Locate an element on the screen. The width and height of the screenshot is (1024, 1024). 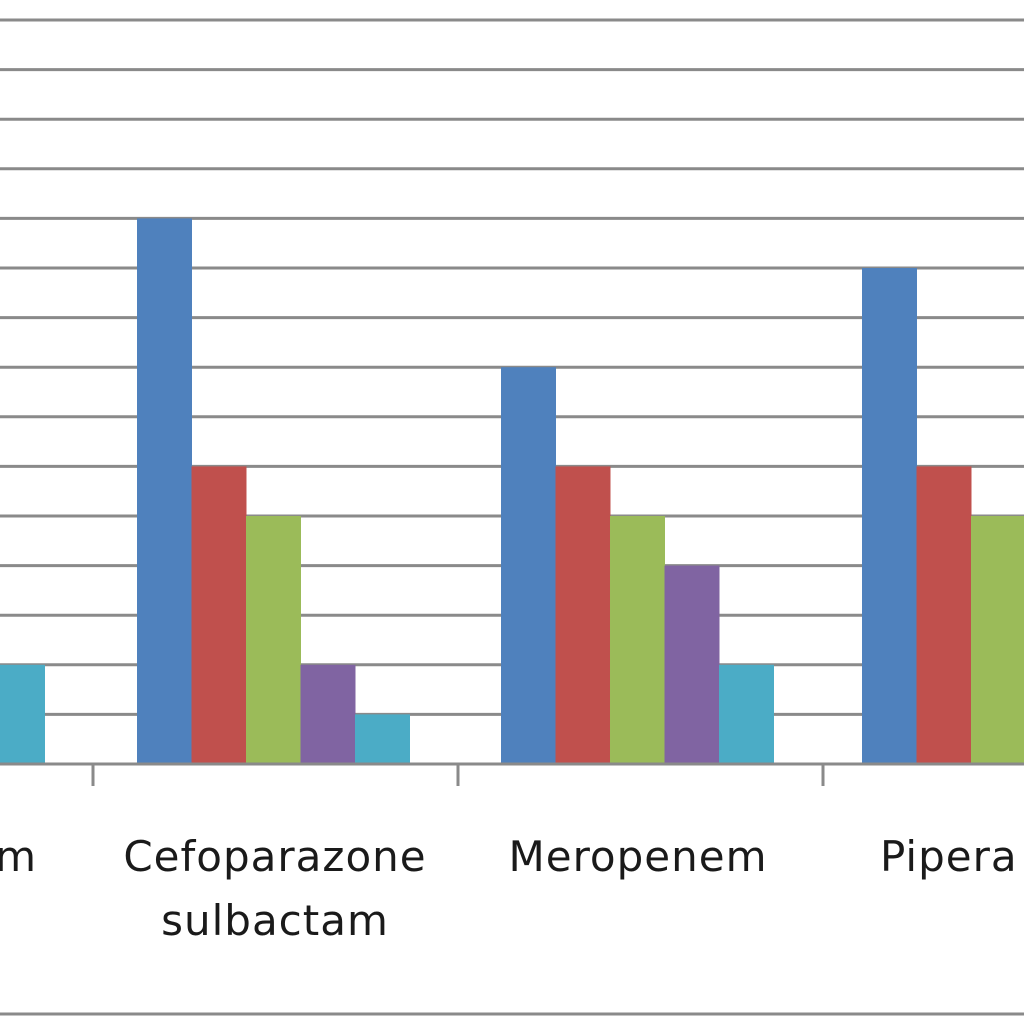
category-label: Pipera is located at coordinates (949, 856).